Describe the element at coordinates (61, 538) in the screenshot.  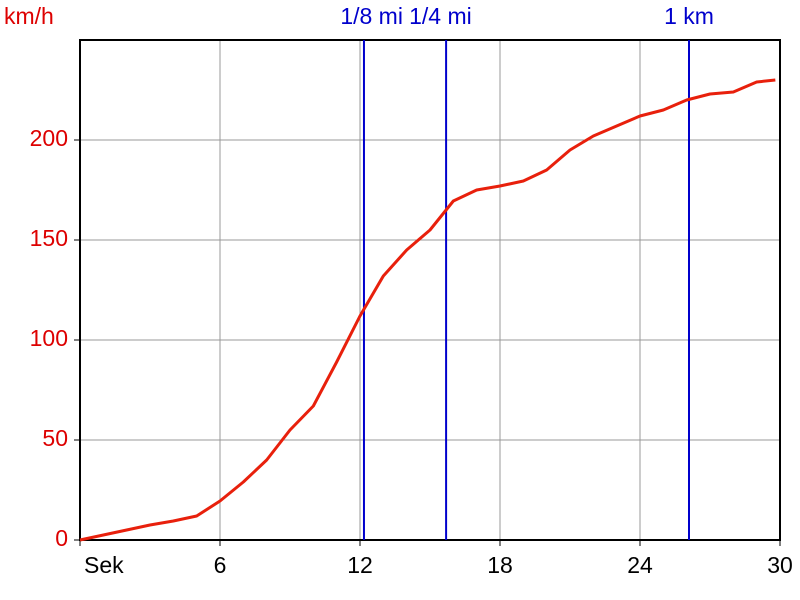
I see `y-tick-label: 0` at that location.